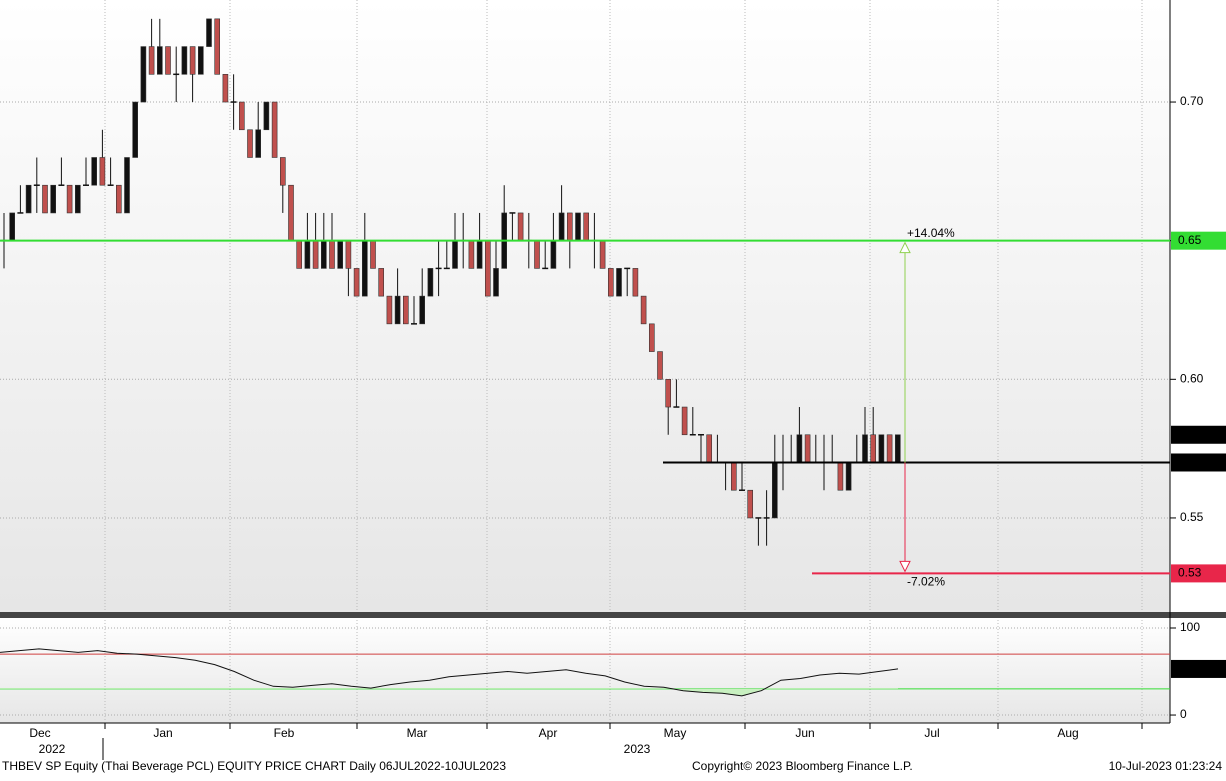 This screenshot has height=781, width=1226. Describe the element at coordinates (931, 733) in the screenshot. I see `month-label: Jul` at that location.